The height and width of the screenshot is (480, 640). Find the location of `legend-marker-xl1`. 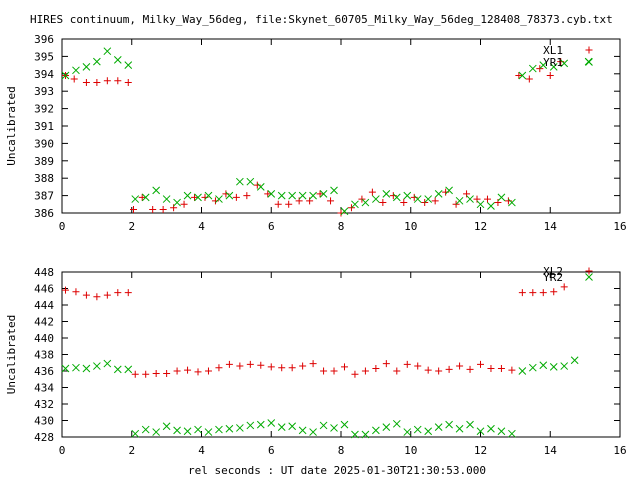

legend-marker-xl1 is located at coordinates (589, 50).